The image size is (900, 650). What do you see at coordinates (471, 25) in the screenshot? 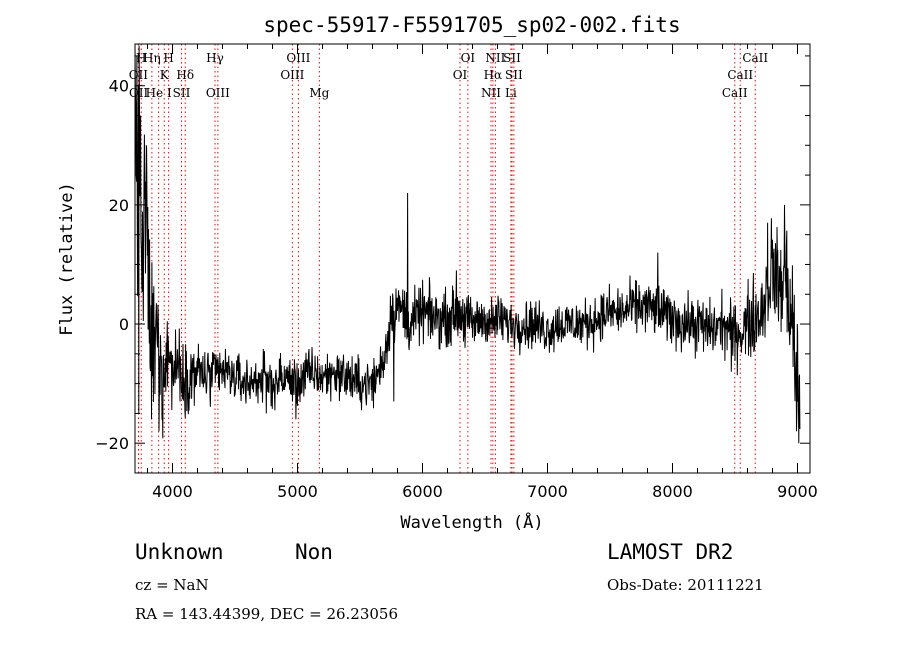
I see `chart-title: spec-55917-F5591705_sp02-002.fits` at bounding box center [471, 25].